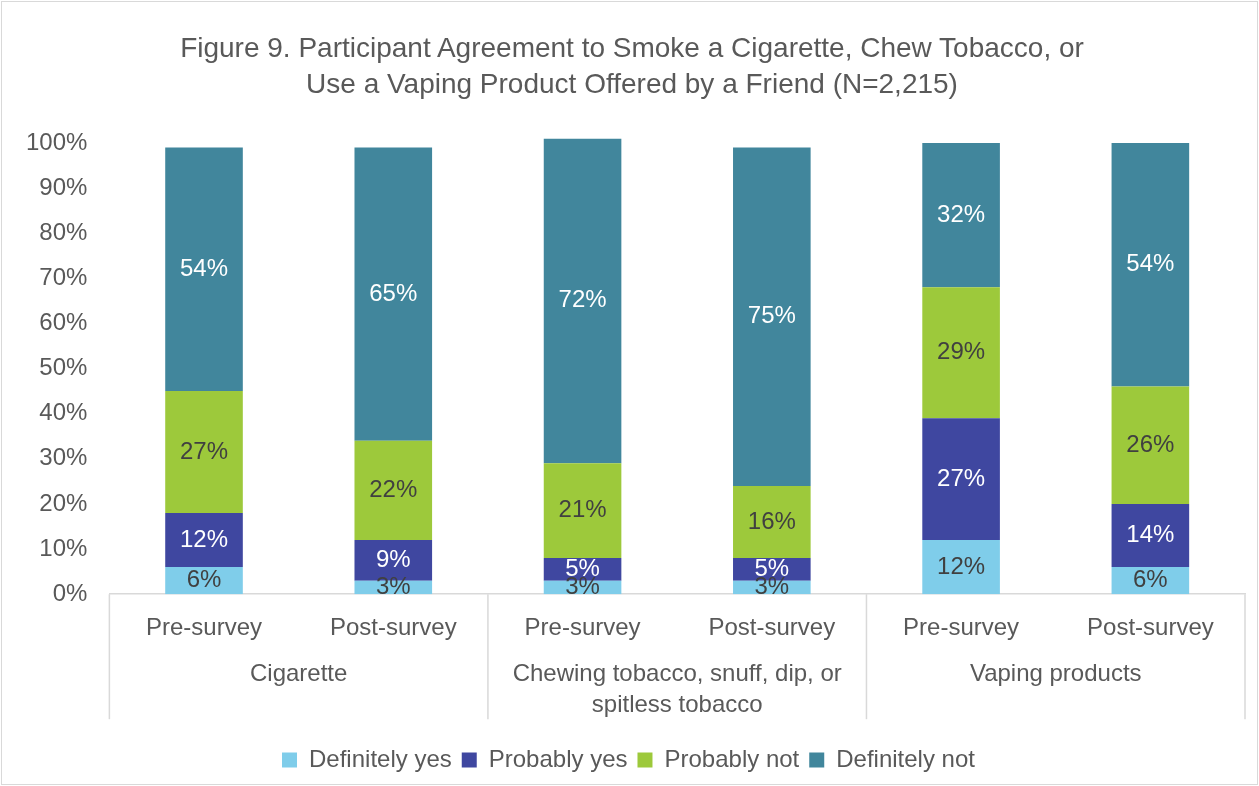  I want to click on data-label: 14%, so click(1150, 534).